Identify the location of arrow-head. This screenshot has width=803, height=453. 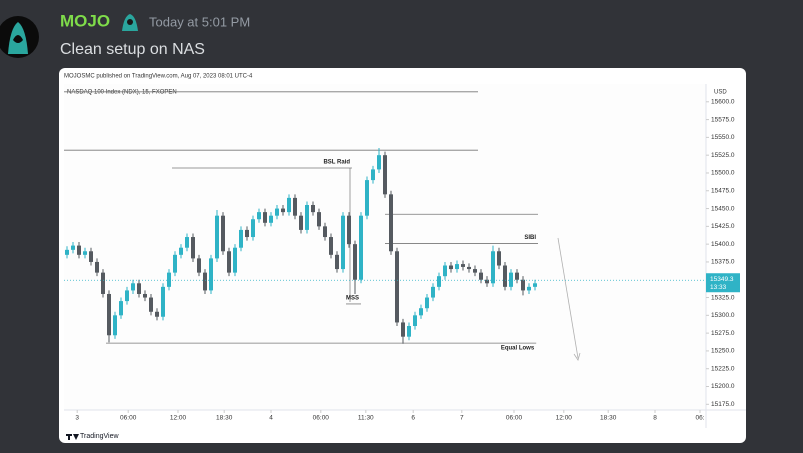
(577, 356).